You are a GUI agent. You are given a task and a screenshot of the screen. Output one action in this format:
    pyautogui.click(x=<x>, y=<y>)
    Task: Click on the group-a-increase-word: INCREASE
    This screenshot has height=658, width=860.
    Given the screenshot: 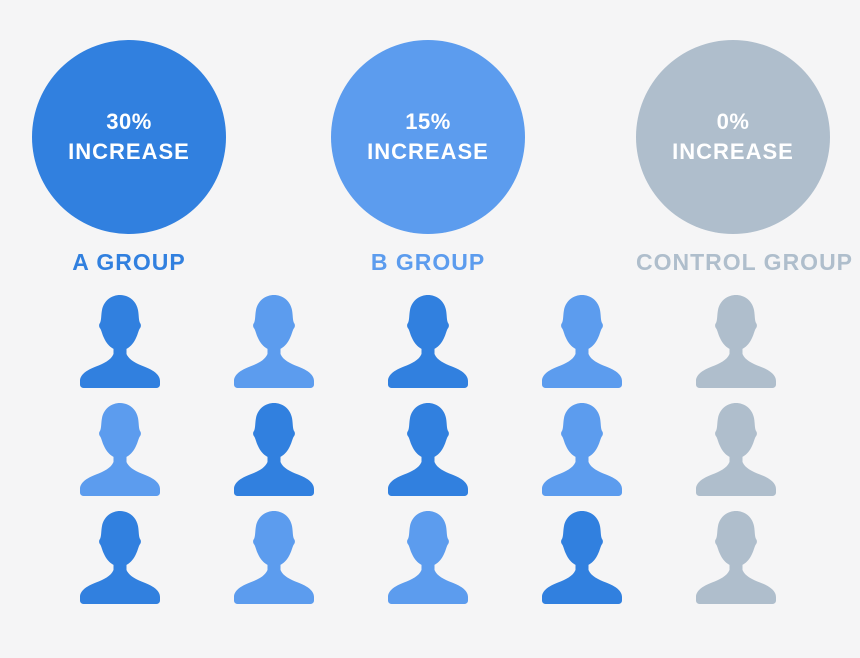 What is the action you would take?
    pyautogui.click(x=129, y=151)
    